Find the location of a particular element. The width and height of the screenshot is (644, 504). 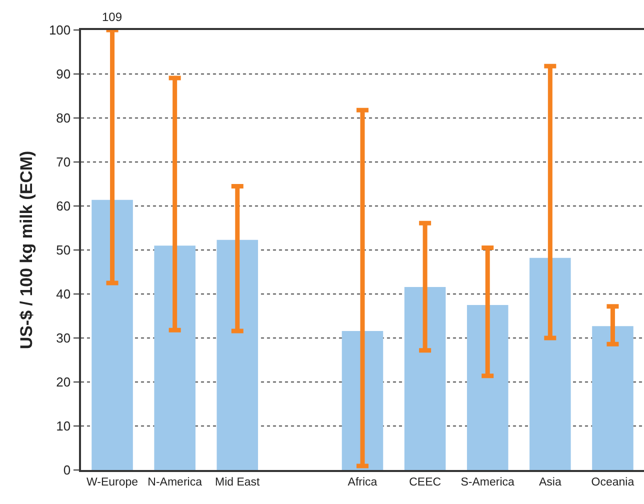

x-tick-label: Africa is located at coordinates (363, 482).